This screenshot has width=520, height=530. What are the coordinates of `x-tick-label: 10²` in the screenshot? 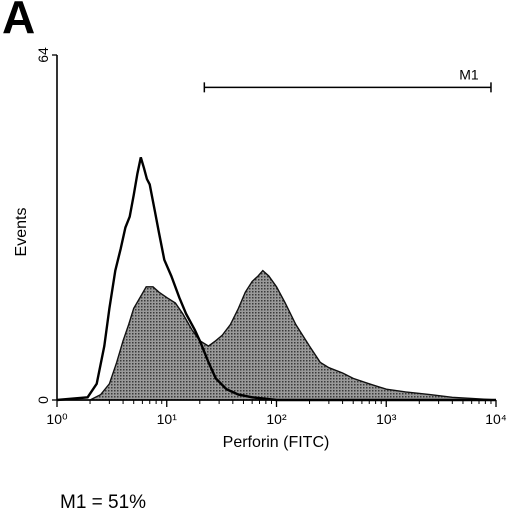 It's located at (276, 419).